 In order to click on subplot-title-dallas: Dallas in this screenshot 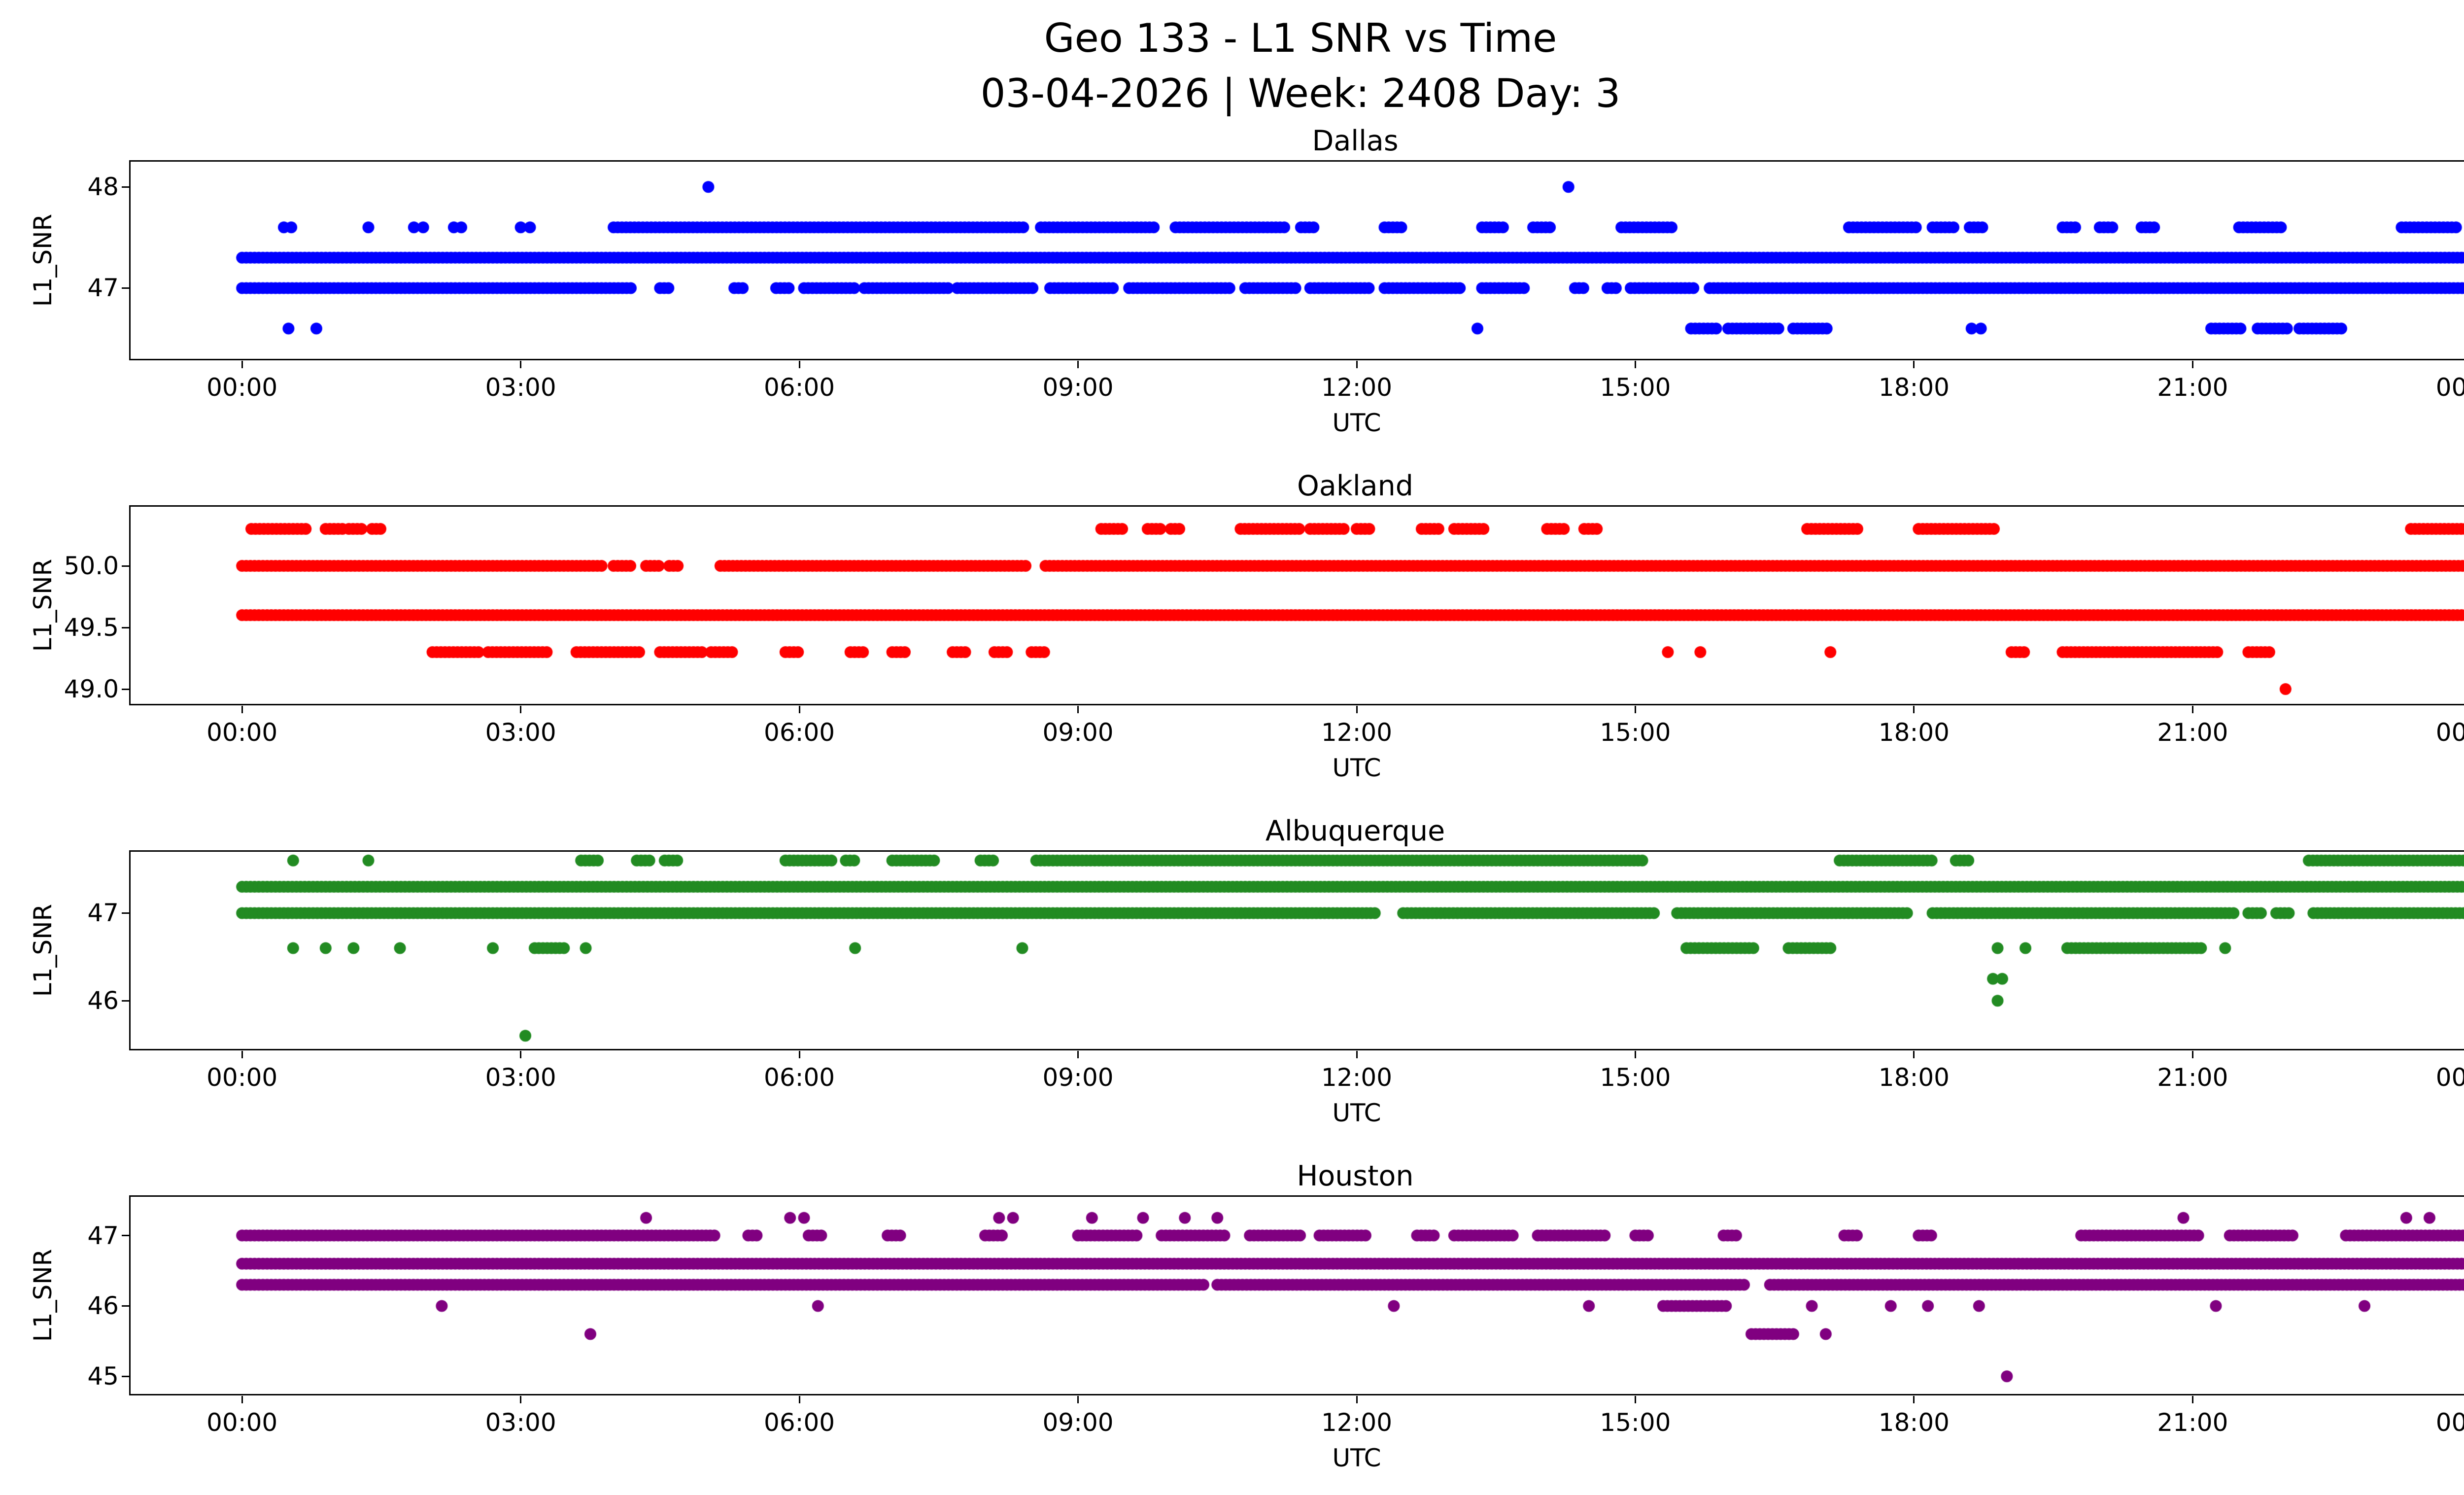, I will do `click(1355, 141)`.